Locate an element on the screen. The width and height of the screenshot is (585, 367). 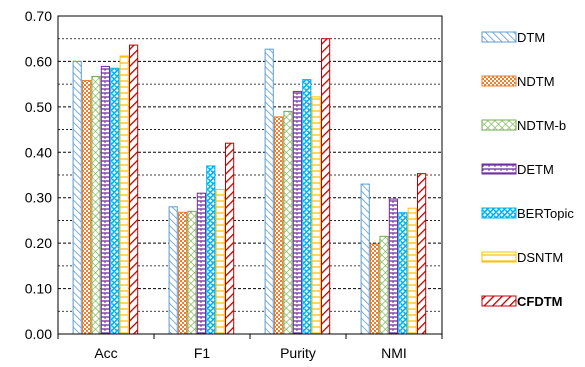
bar-dtm-nmi is located at coordinates (365, 259).